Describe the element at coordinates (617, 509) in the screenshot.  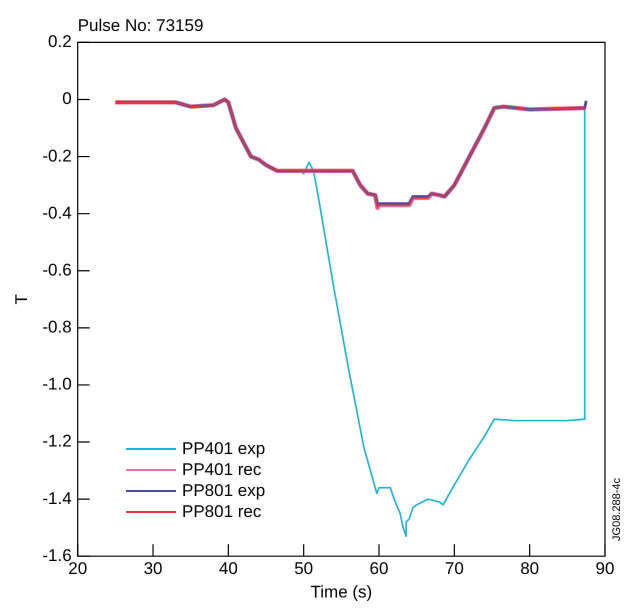
I see `text: JG08.288-4c` at that location.